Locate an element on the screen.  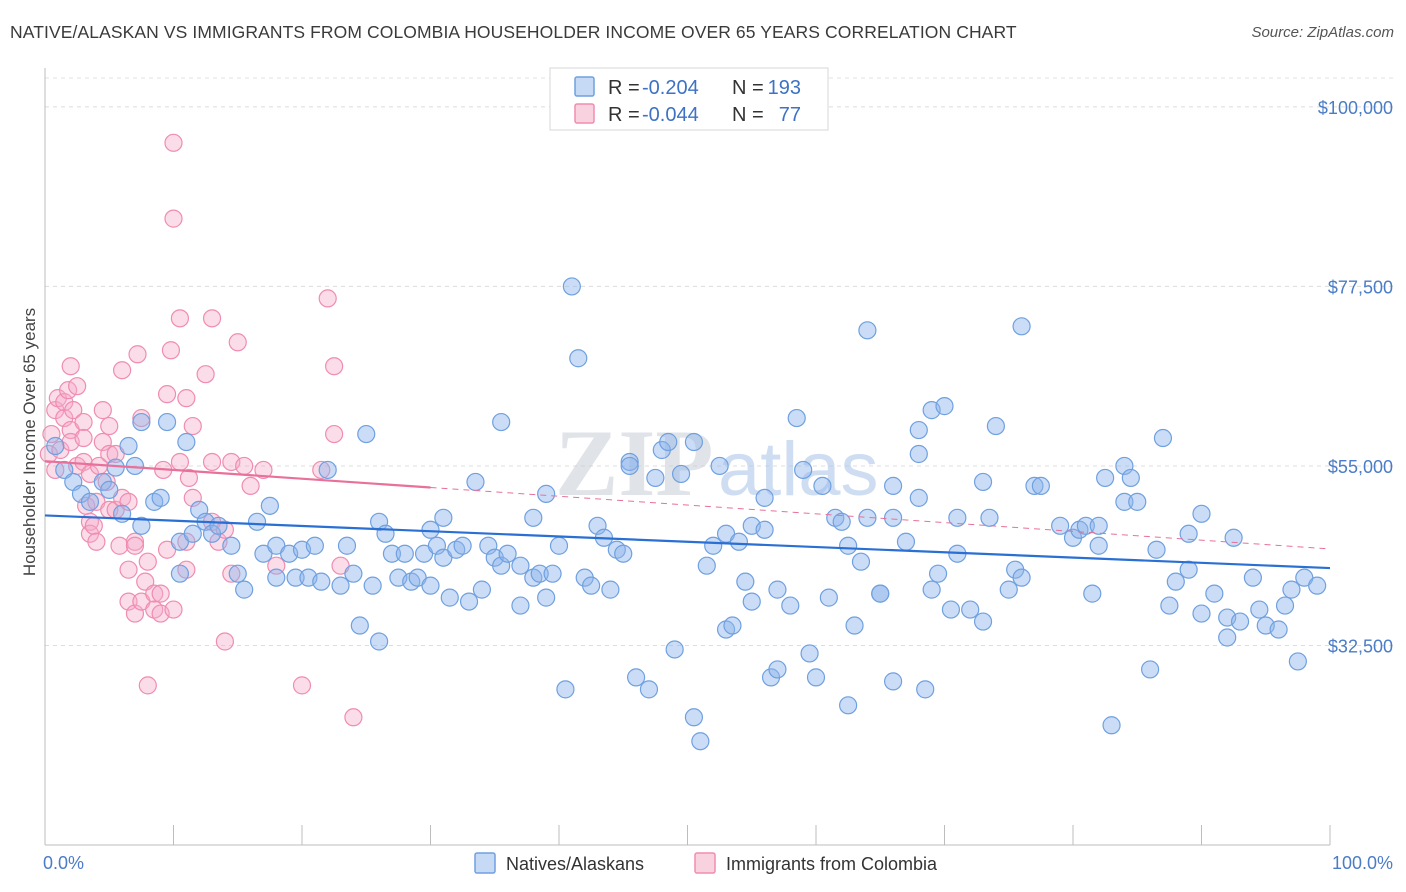
y-tick-labels: $100,000 $77,500 $55,000 $32,500 is located at coordinates (1355, 377).